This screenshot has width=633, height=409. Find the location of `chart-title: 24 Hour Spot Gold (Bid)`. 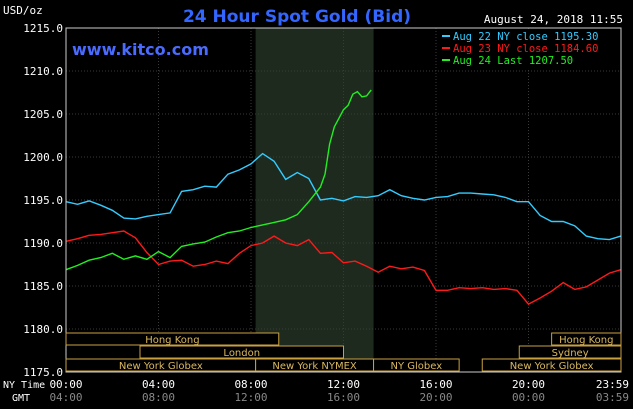

chart-title: 24 Hour Spot Gold (Bid) is located at coordinates (297, 17).